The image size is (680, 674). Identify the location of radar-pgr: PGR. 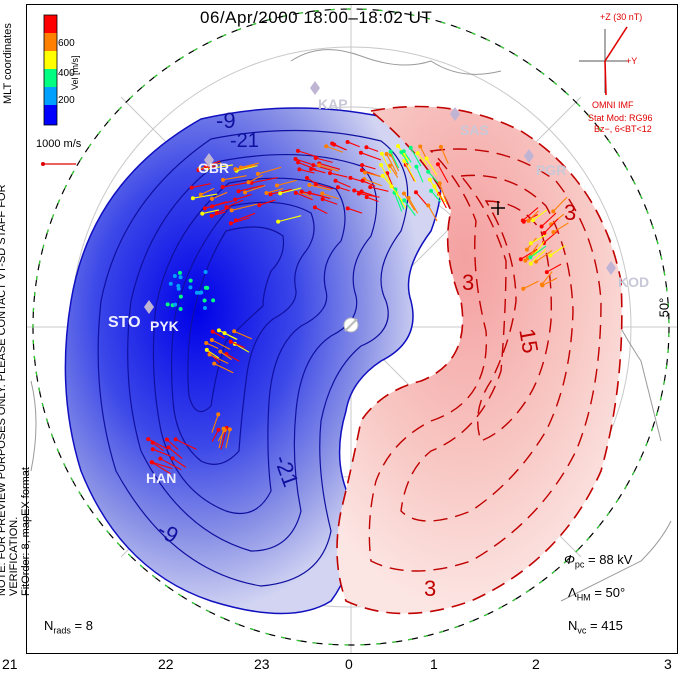
(551, 170).